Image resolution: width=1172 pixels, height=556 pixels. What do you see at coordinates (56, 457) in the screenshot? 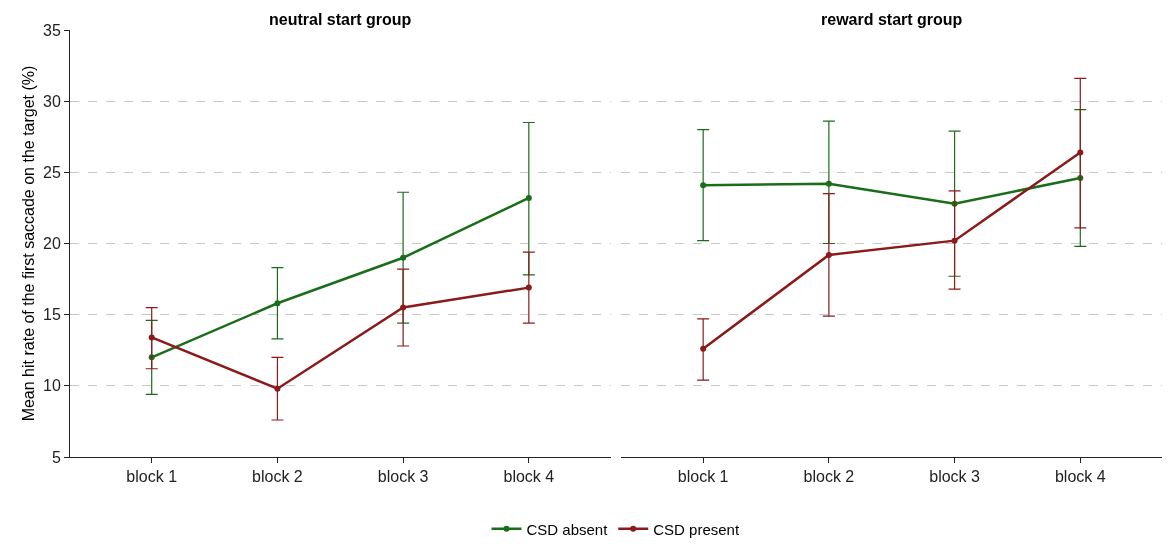
I see `y-tick-label: 5` at bounding box center [56, 457].